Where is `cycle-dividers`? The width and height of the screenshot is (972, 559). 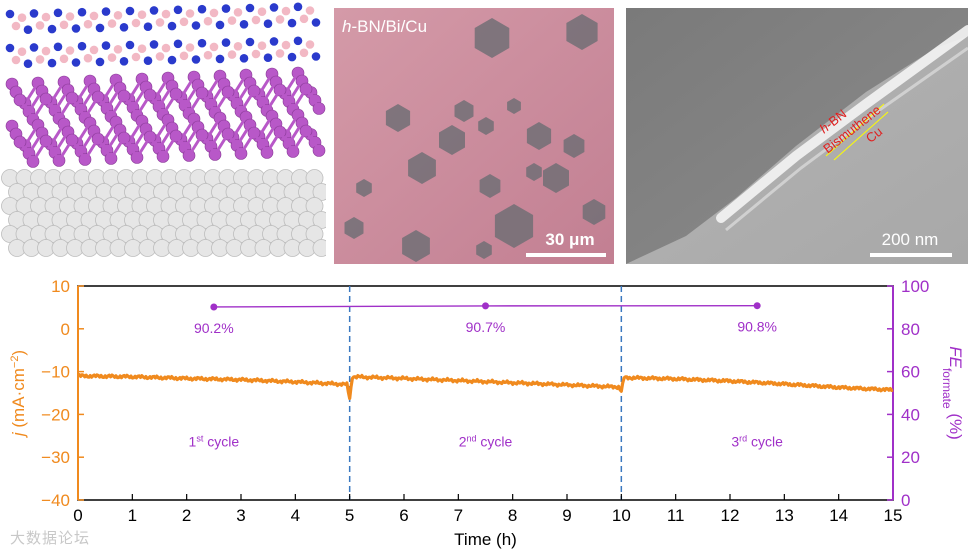 cycle-dividers is located at coordinates (485, 393).